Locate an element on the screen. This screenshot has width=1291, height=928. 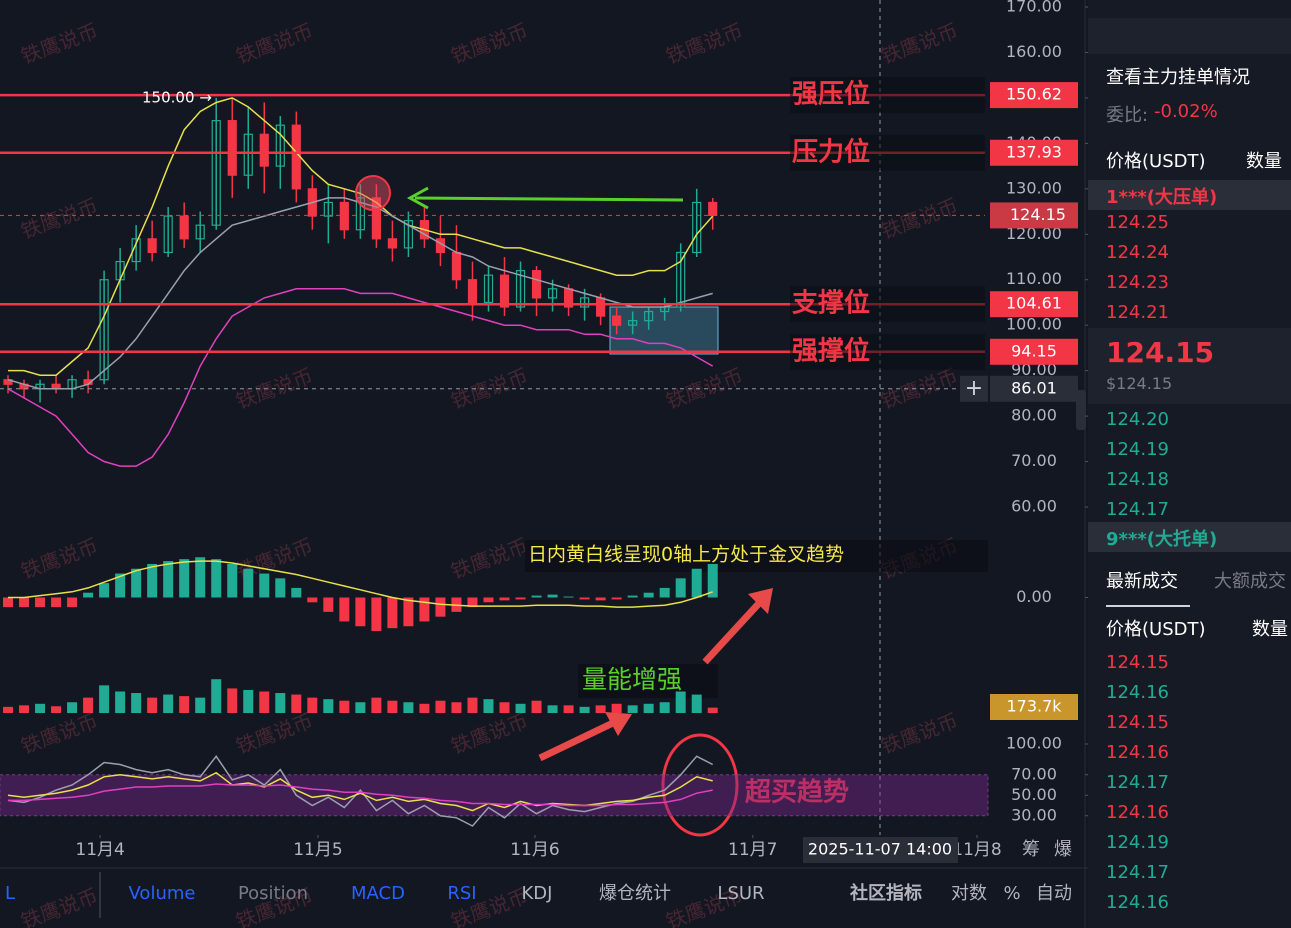
price-header: 价格(USDT) is located at coordinates (1156, 629).